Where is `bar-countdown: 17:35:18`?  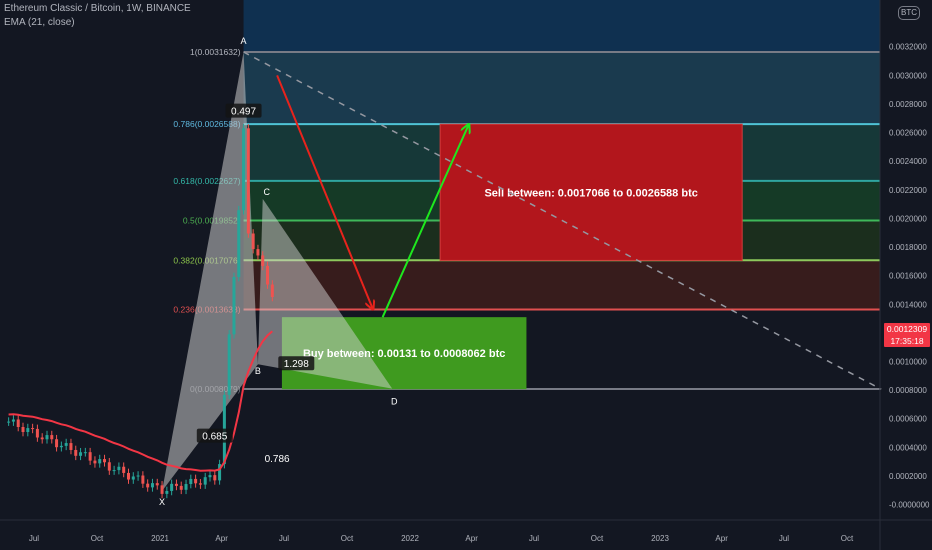 bar-countdown: 17:35:18 is located at coordinates (907, 341).